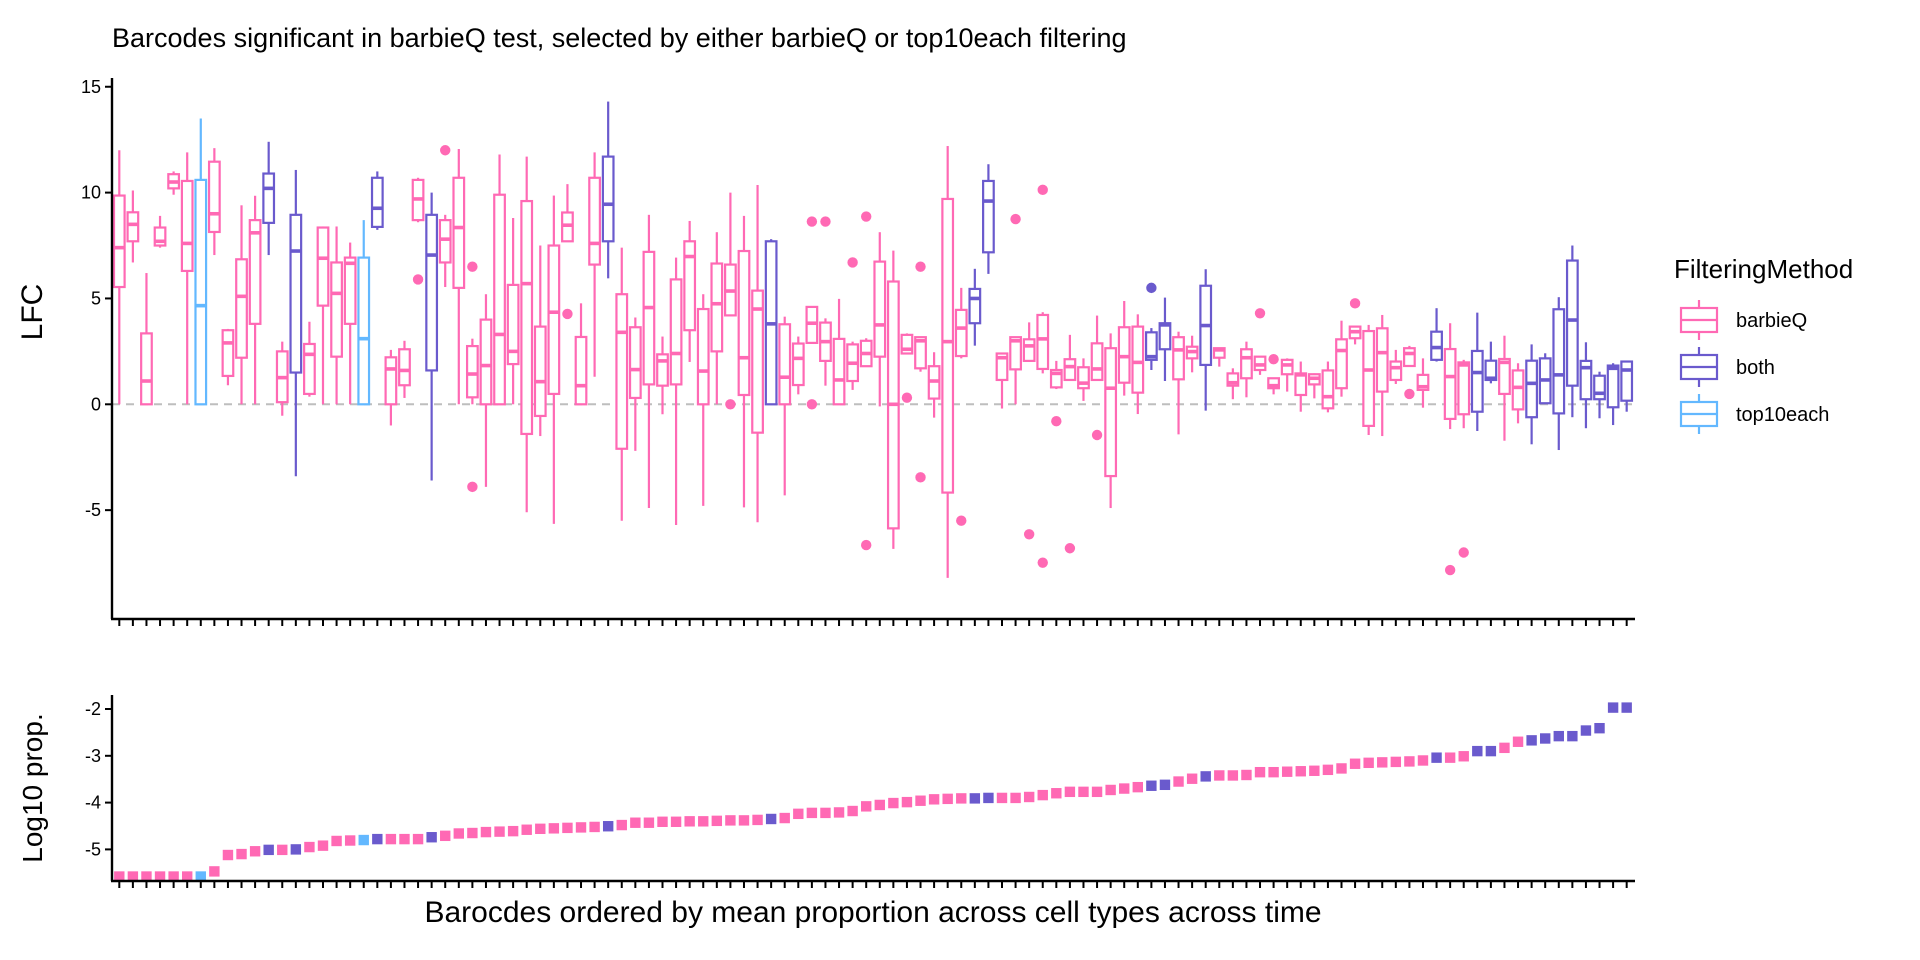  Describe the element at coordinates (91, 87) in the screenshot. I see `y-tick-label: 15` at that location.